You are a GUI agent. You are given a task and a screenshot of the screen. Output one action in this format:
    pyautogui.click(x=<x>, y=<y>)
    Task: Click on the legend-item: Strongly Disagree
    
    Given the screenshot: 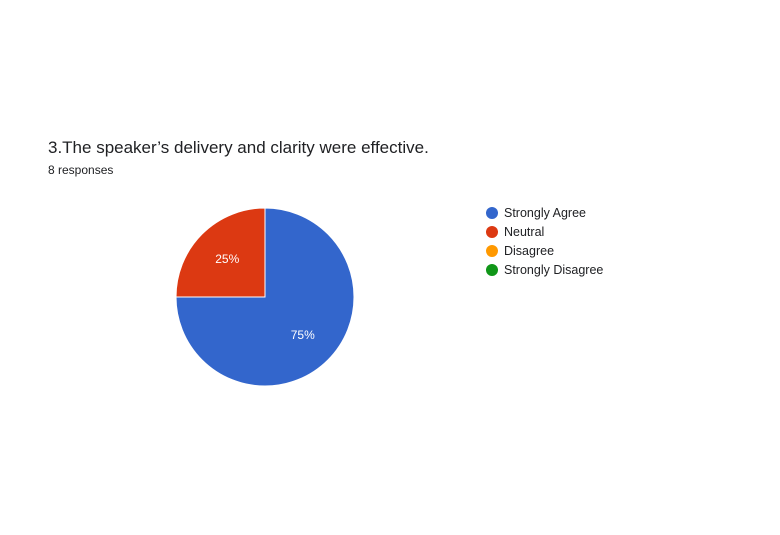 What is the action you would take?
    pyautogui.click(x=544, y=270)
    